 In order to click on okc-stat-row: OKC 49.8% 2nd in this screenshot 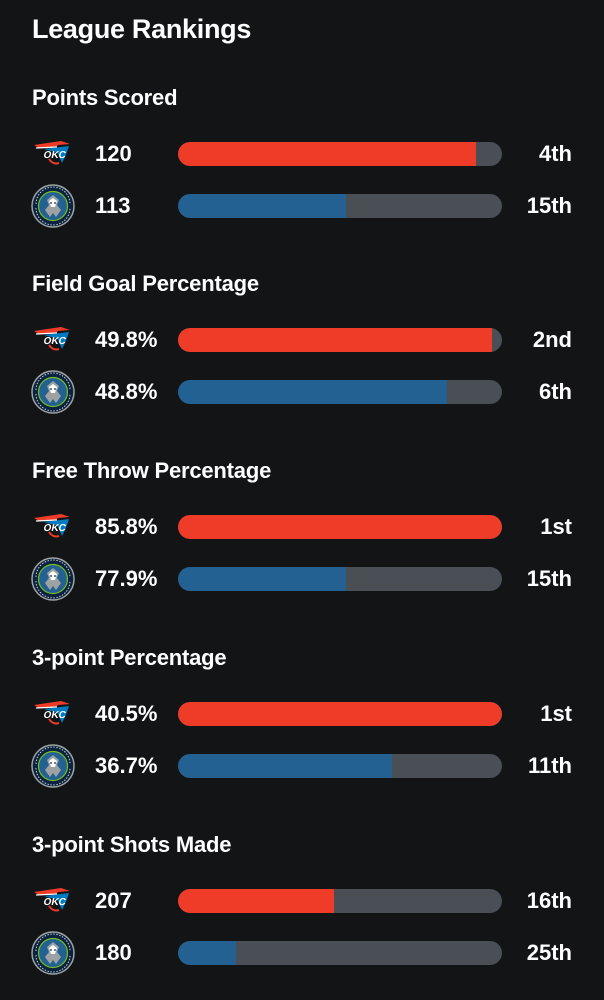, I will do `click(302, 340)`.